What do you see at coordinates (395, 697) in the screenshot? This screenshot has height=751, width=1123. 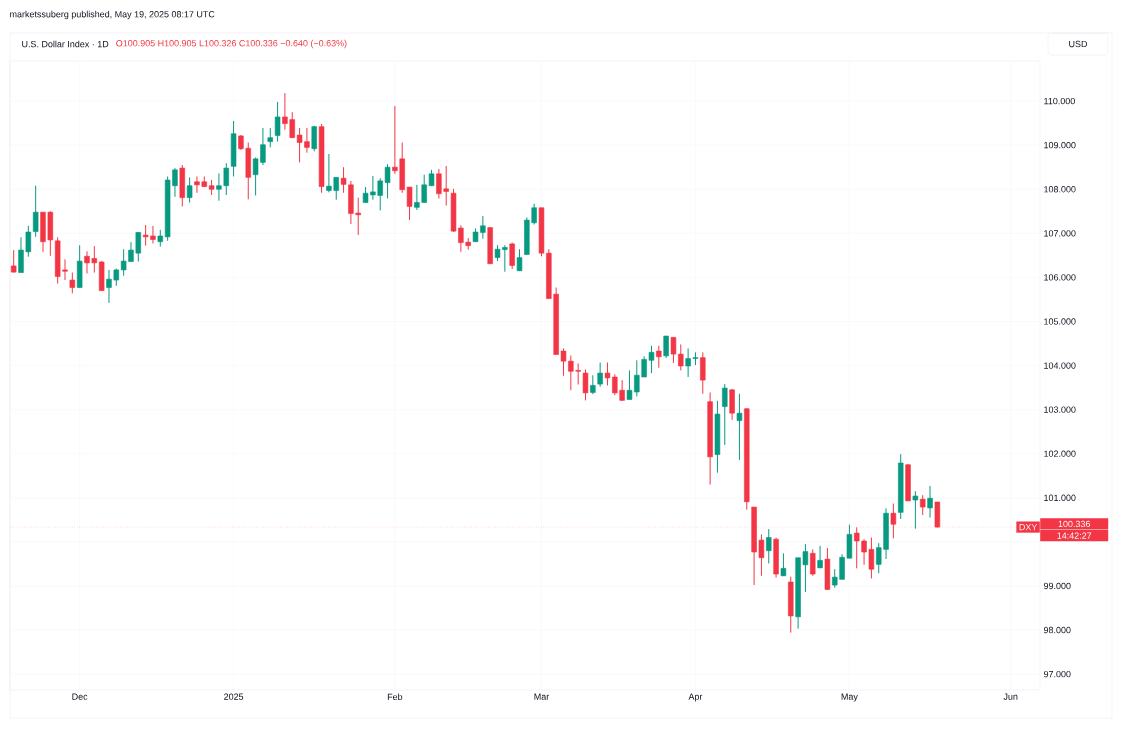 I see `x-tick-label: Feb` at bounding box center [395, 697].